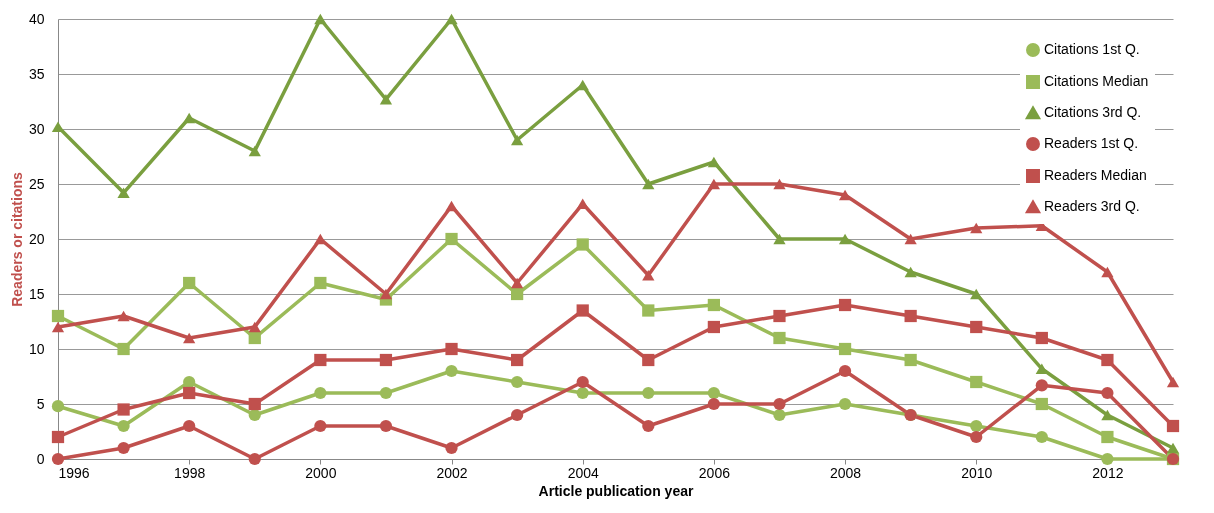  I want to click on x-tick-label: 2010, so click(977, 472).